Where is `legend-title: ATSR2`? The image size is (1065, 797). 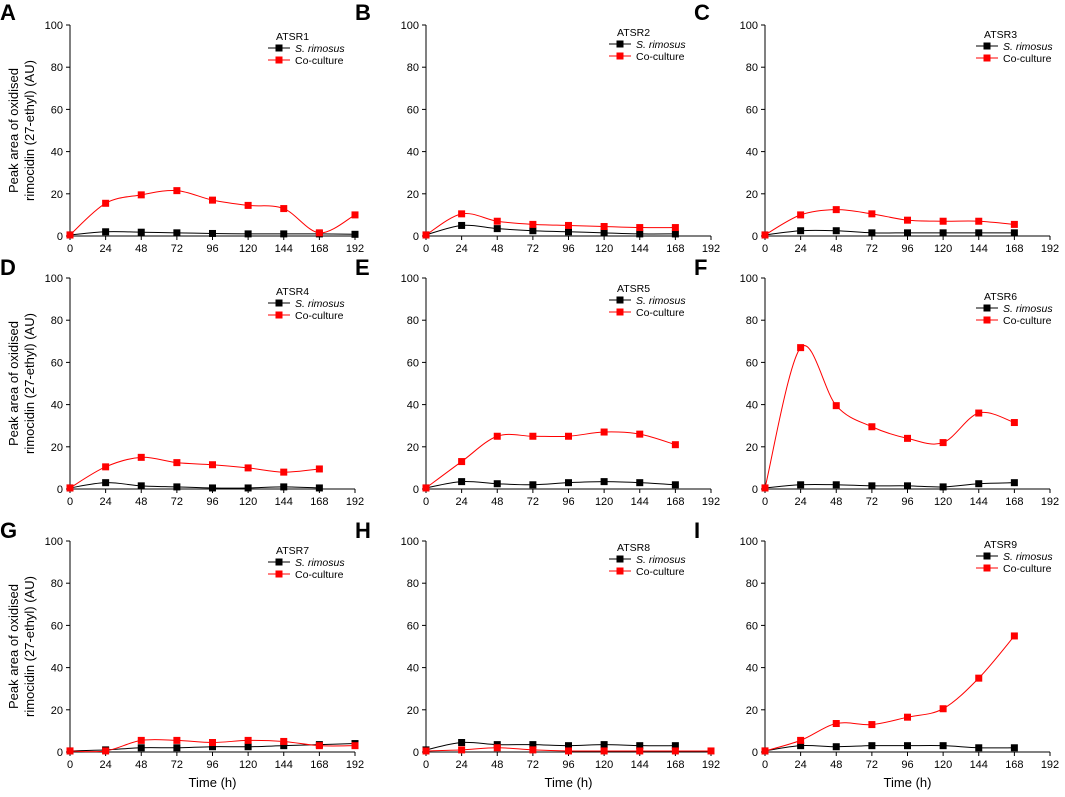
legend-title: ATSR2 is located at coordinates (633, 33).